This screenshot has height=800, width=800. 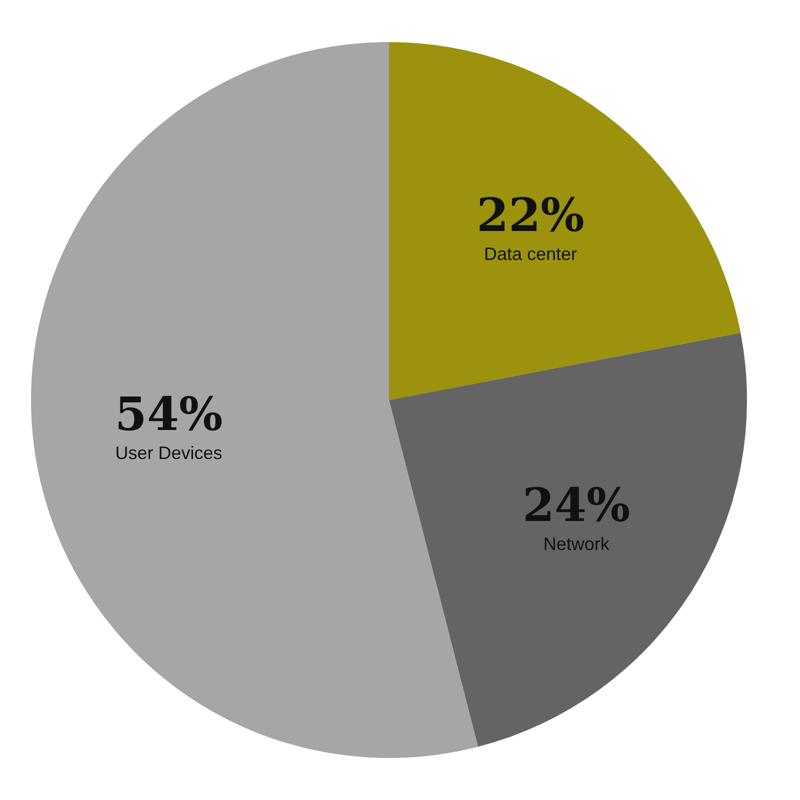 I want to click on data-label: 54%, so click(x=168, y=413).